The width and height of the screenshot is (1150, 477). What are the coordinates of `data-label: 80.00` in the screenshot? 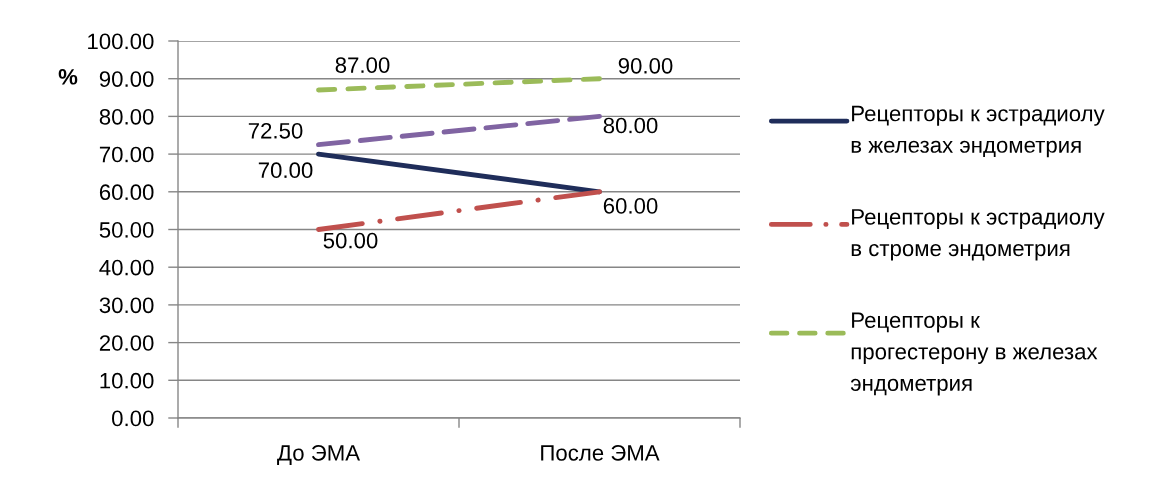 It's located at (630, 125).